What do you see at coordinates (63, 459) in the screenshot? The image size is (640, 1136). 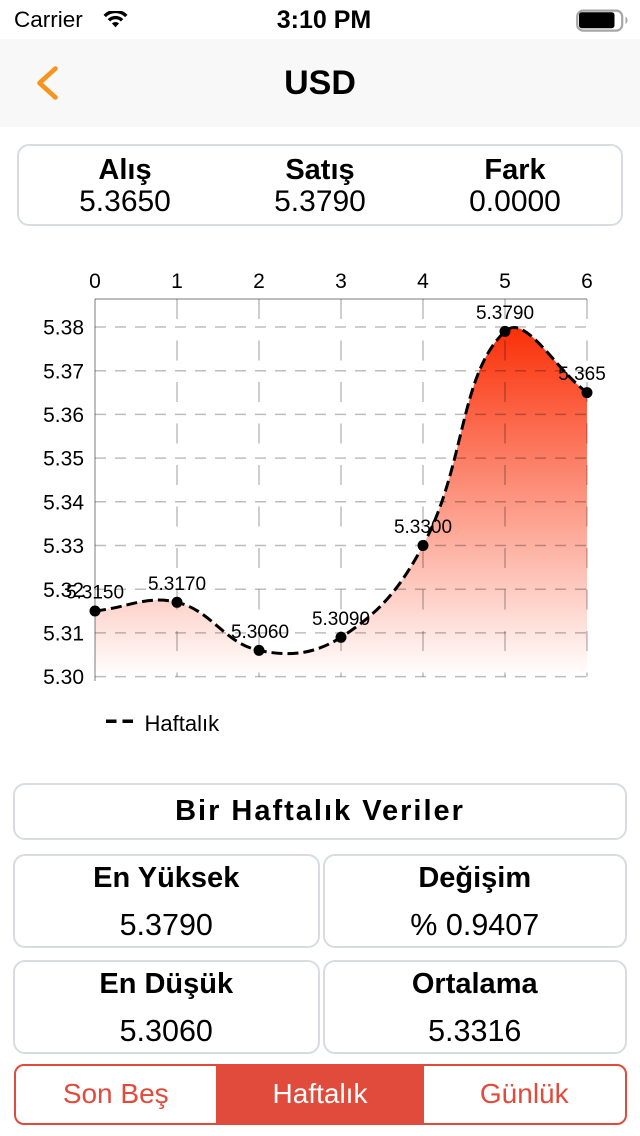 I see `svg-text: 5.35` at bounding box center [63, 459].